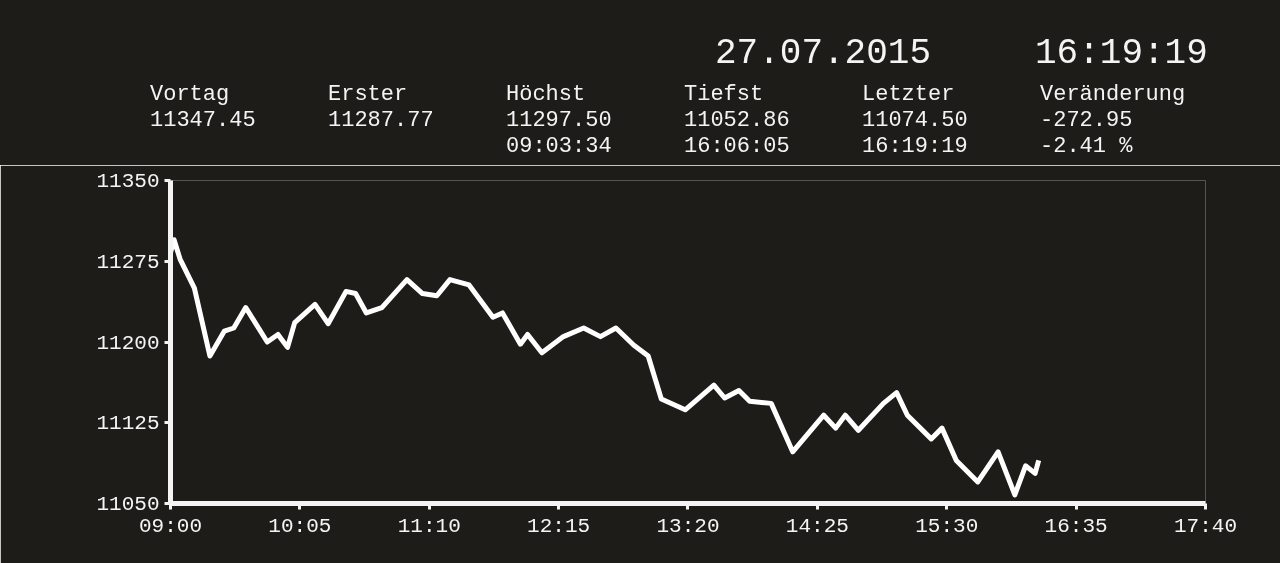 The width and height of the screenshot is (1280, 563). Describe the element at coordinates (128, 262) in the screenshot. I see `y-tick-label: 11275` at that location.